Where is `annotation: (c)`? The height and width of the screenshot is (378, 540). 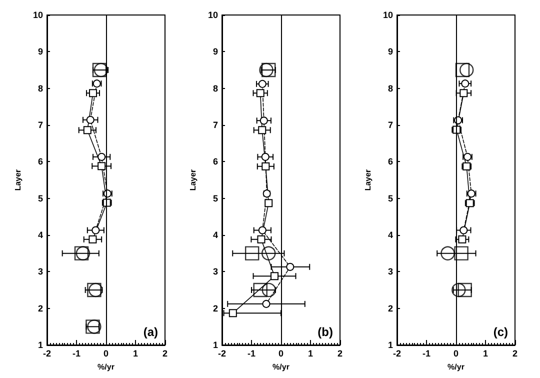
annotation: (c) is located at coordinates (500, 332).